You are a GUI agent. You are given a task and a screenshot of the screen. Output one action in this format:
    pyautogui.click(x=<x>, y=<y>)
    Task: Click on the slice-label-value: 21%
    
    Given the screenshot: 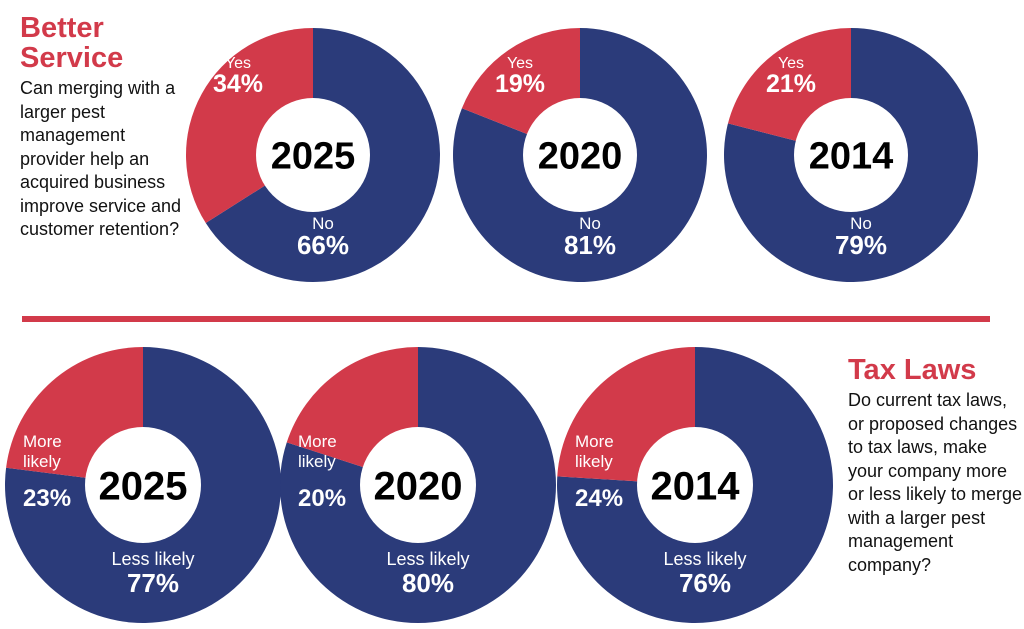 What is the action you would take?
    pyautogui.click(x=791, y=84)
    